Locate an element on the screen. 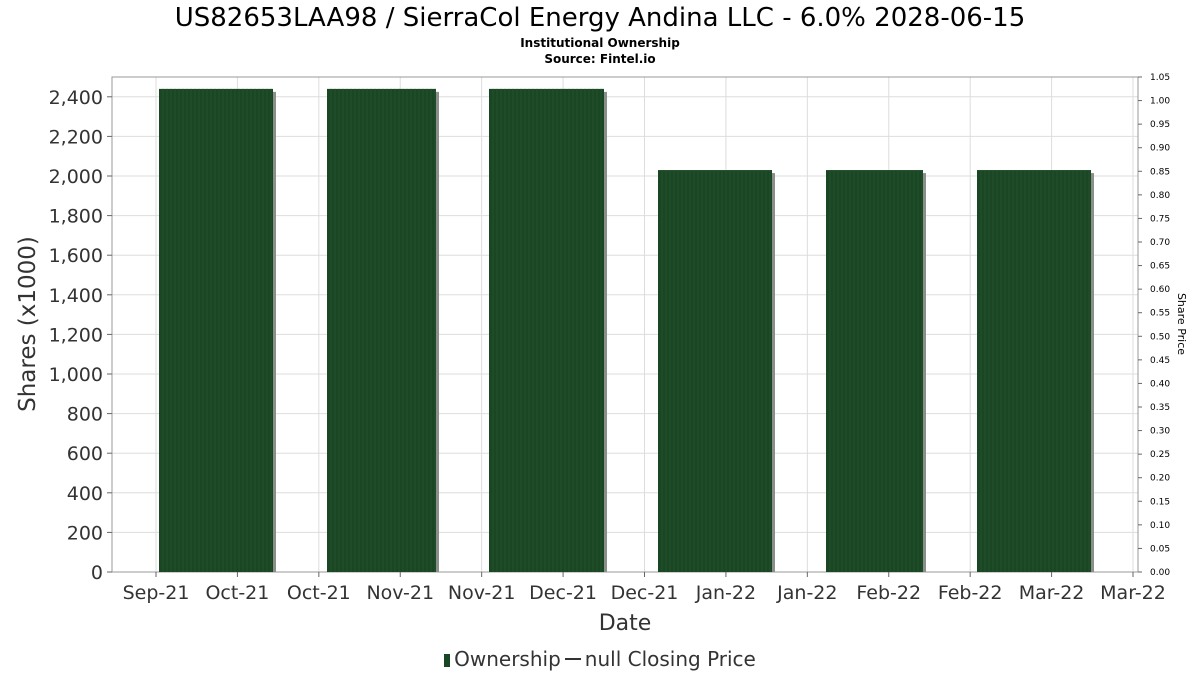 The height and width of the screenshot is (675, 1200). y-tick-label: 2,200 is located at coordinates (76, 137).